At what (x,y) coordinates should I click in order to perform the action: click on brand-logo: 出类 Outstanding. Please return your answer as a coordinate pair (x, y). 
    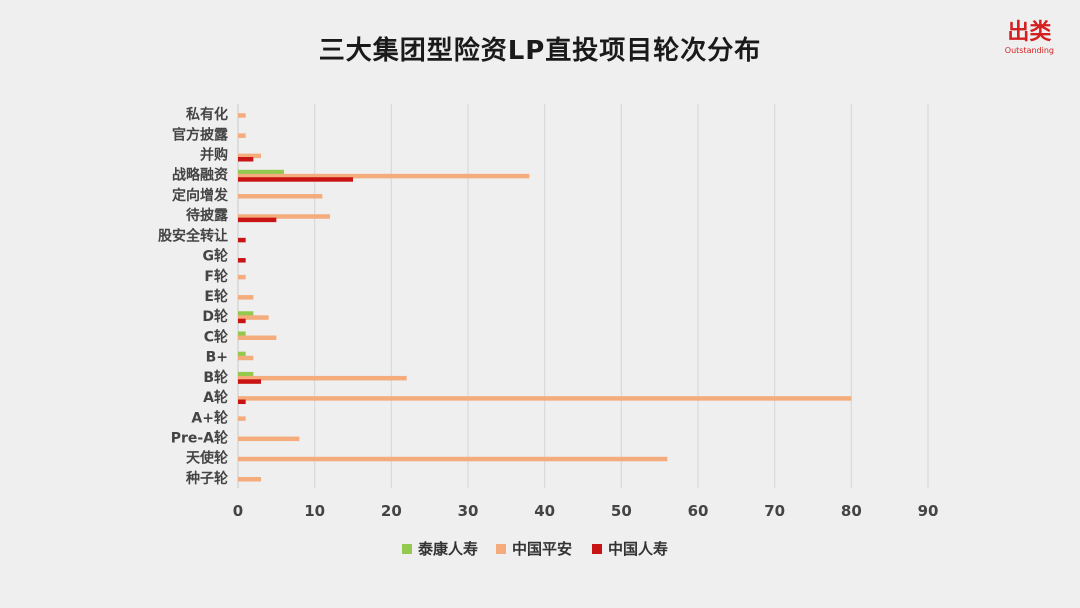
    Looking at the image, I should click on (1029, 38).